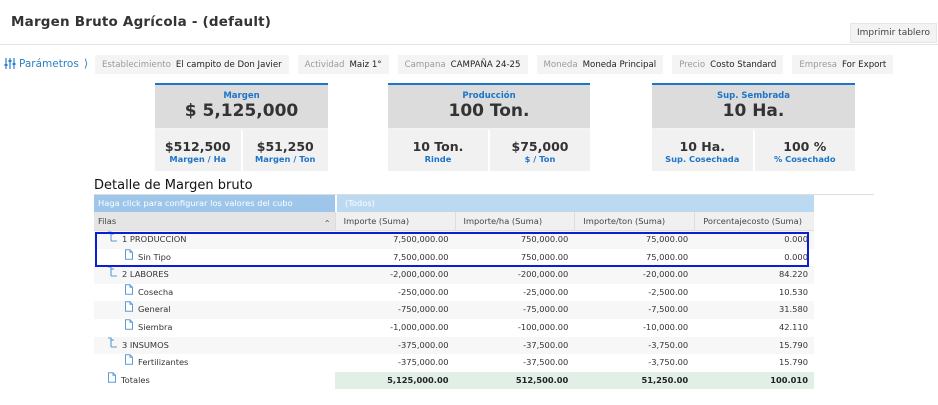 The height and width of the screenshot is (405, 938). Describe the element at coordinates (793, 274) in the screenshot. I see `cell-value: 84.220` at that location.